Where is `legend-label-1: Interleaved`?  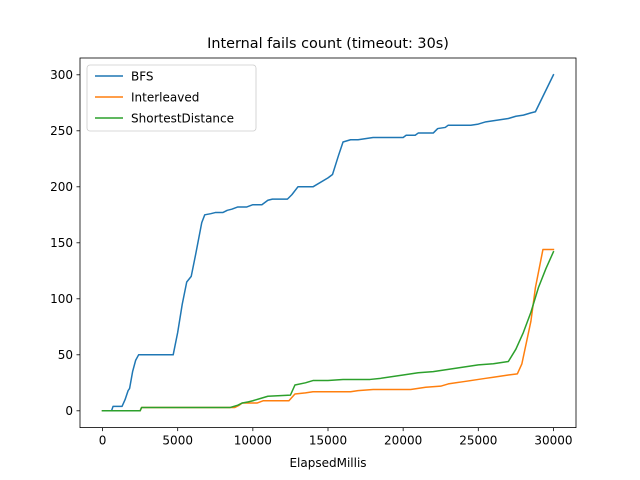 legend-label-1: Interleaved is located at coordinates (165, 97).